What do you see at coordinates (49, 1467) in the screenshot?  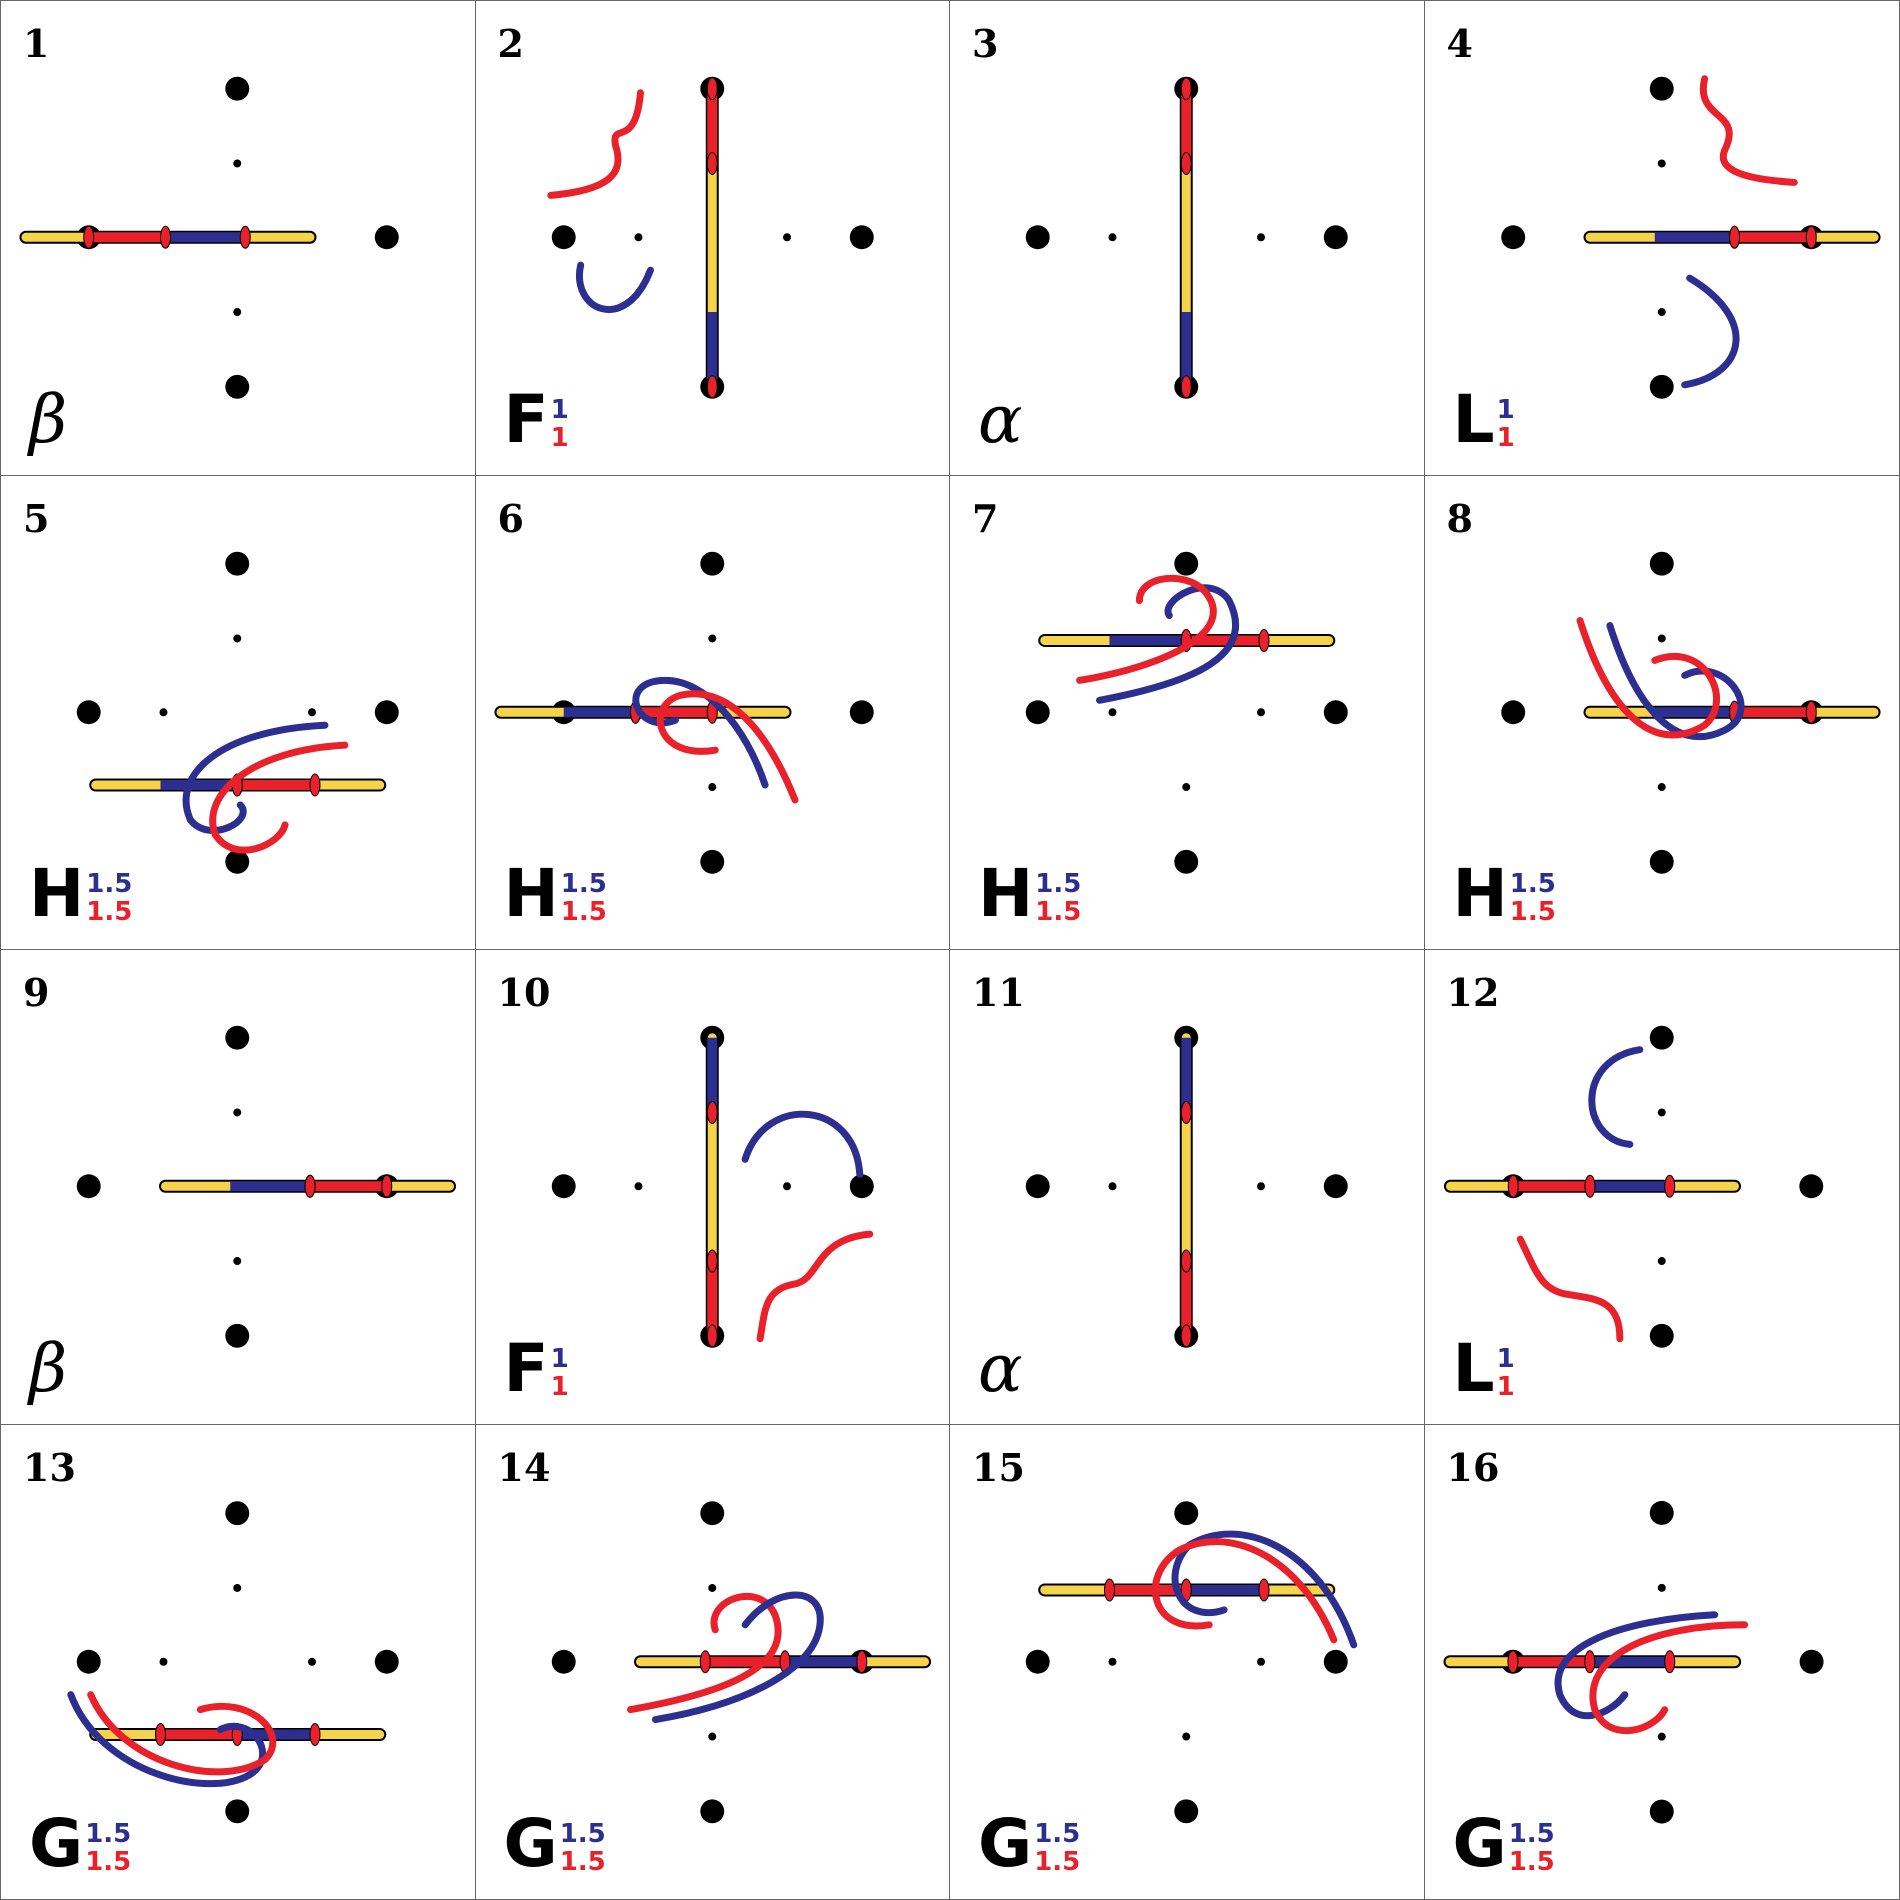 I see `panel-number: 13` at bounding box center [49, 1467].